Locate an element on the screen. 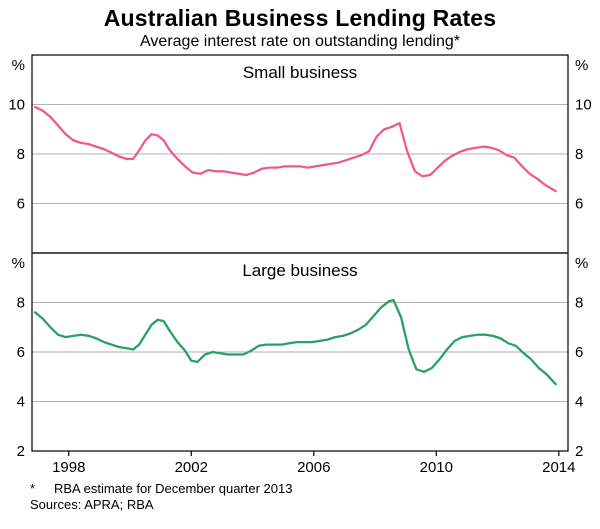  y-tick-label-right: 4 is located at coordinates (579, 402).